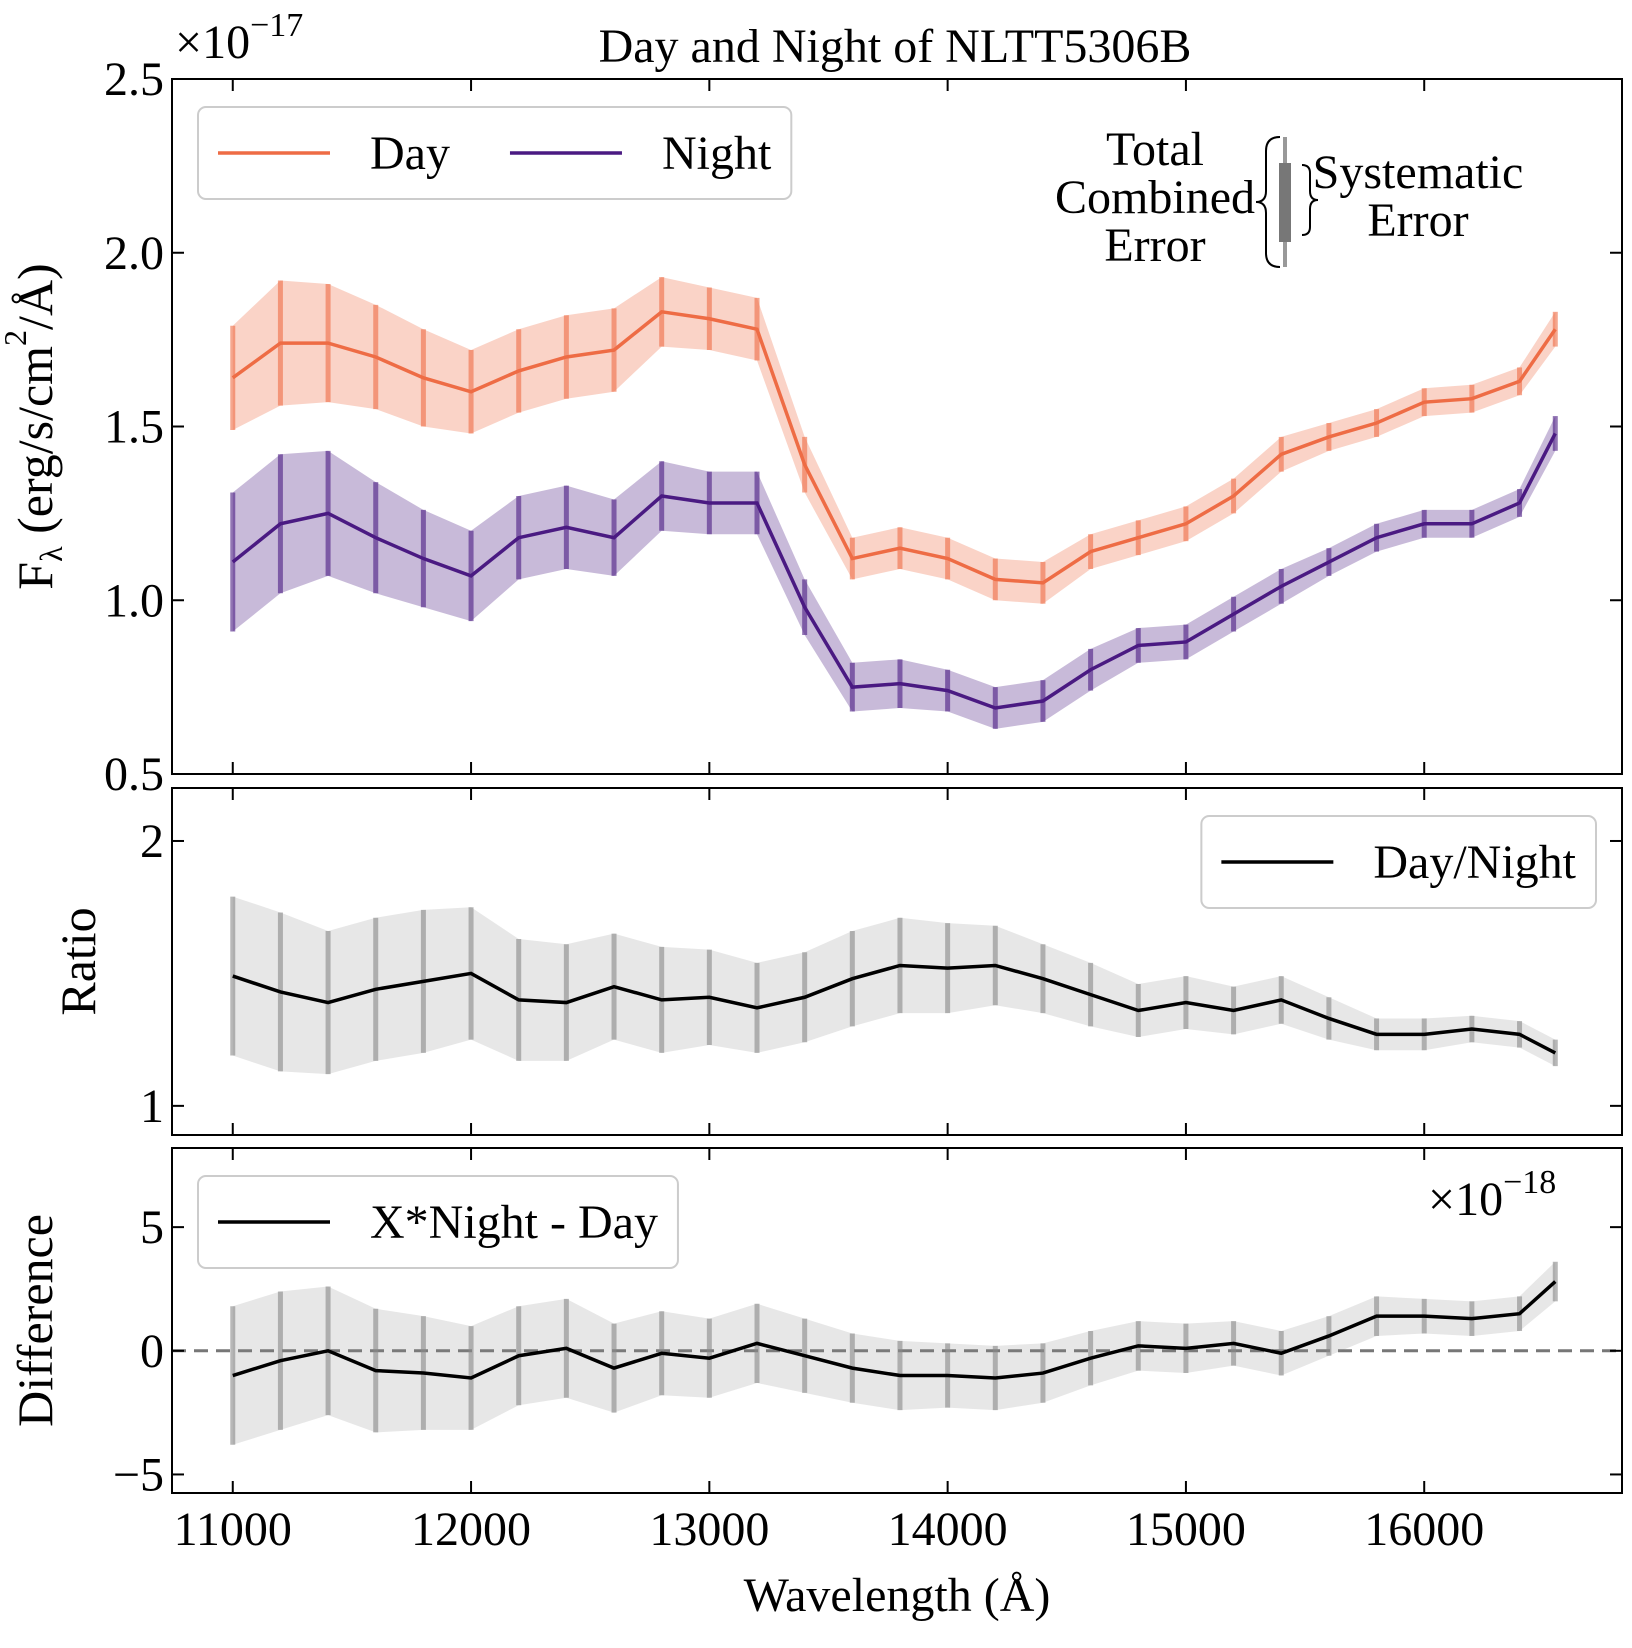  What do you see at coordinates (717, 153) in the screenshot?
I see `legend-label: Night` at bounding box center [717, 153].